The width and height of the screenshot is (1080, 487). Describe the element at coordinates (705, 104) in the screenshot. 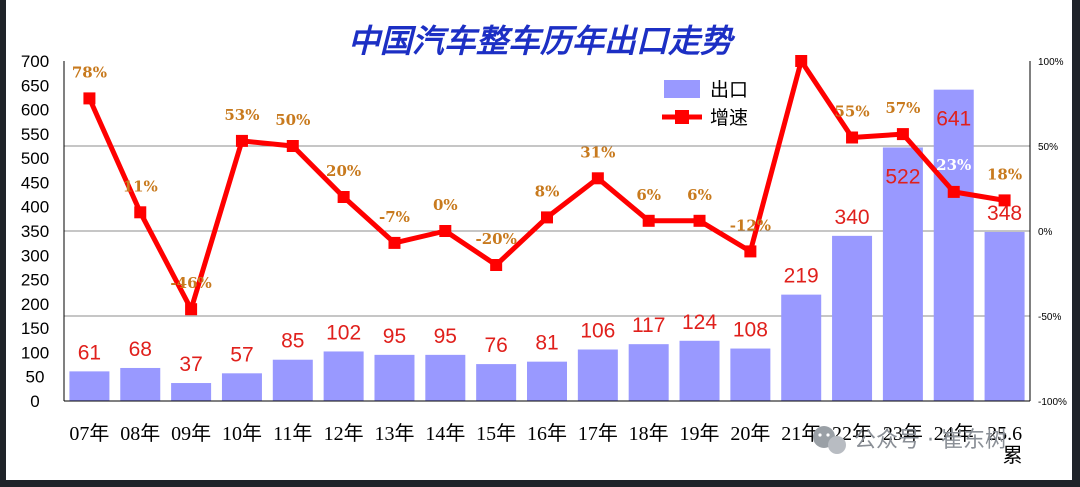

I see `legend: 出口 增速` at that location.